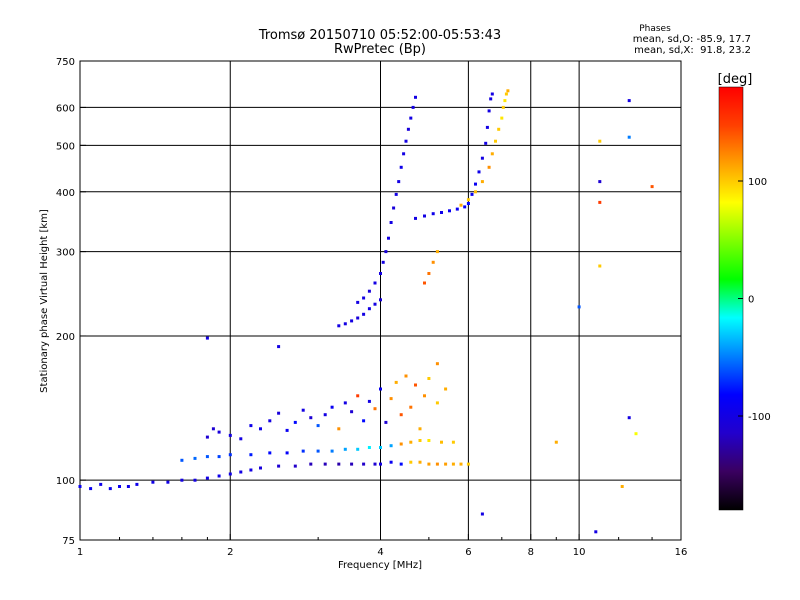 The width and height of the screenshot is (800, 600). What do you see at coordinates (68, 541) in the screenshot?
I see `y-tick-label: 75` at bounding box center [68, 541].